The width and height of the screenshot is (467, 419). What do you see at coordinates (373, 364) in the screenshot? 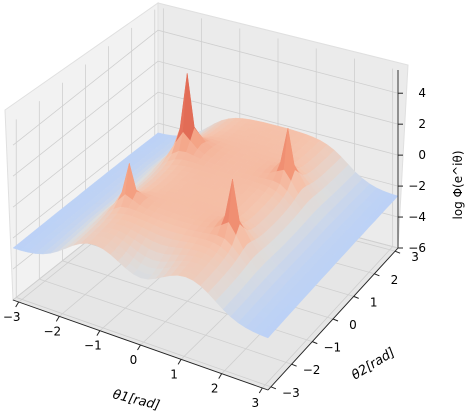
I see `y-axis-label: θ2[rad]` at bounding box center [373, 364].